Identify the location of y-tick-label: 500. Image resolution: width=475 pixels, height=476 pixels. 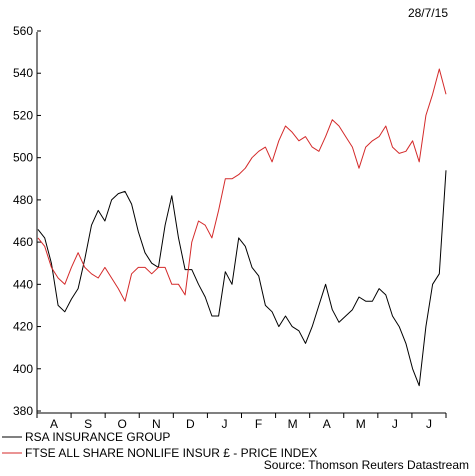
(23, 158).